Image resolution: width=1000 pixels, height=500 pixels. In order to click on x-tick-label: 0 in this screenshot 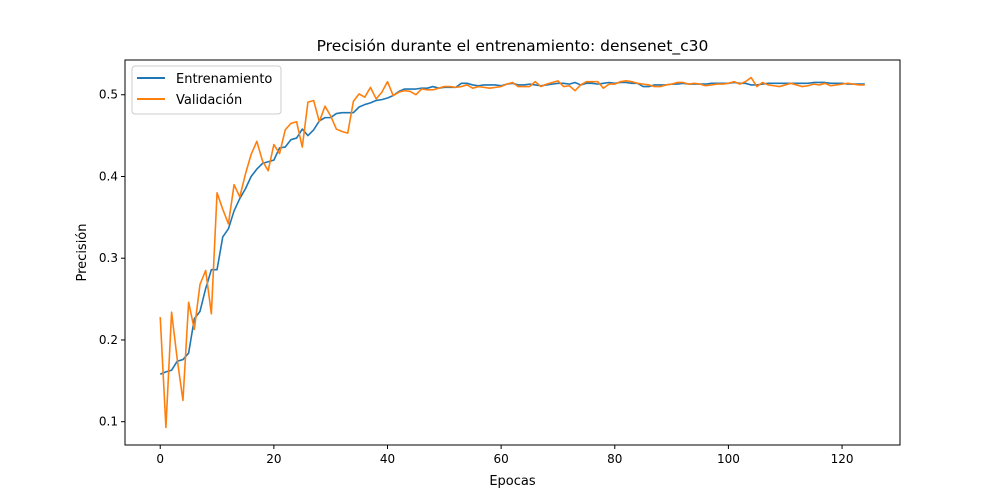, I will do `click(160, 459)`.